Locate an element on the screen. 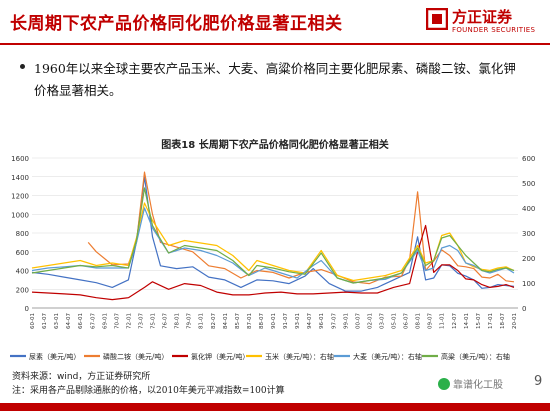 This screenshot has width=550, height=411. y-left-tick-label: 200 is located at coordinates (22, 290).